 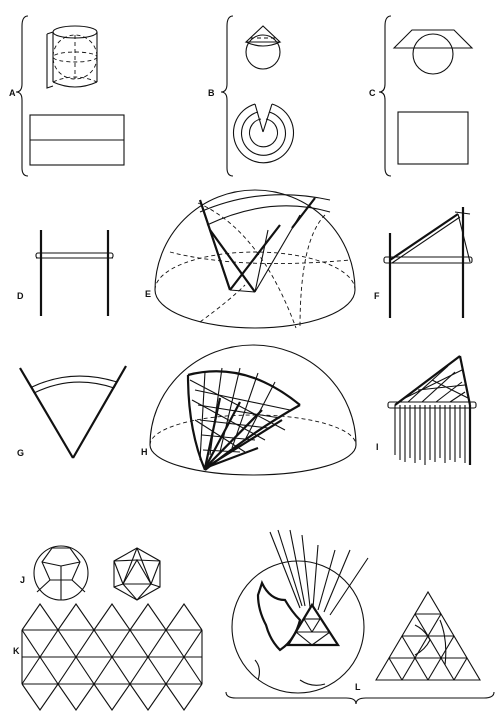 I want to click on bracket-c, so click(x=385, y=96).